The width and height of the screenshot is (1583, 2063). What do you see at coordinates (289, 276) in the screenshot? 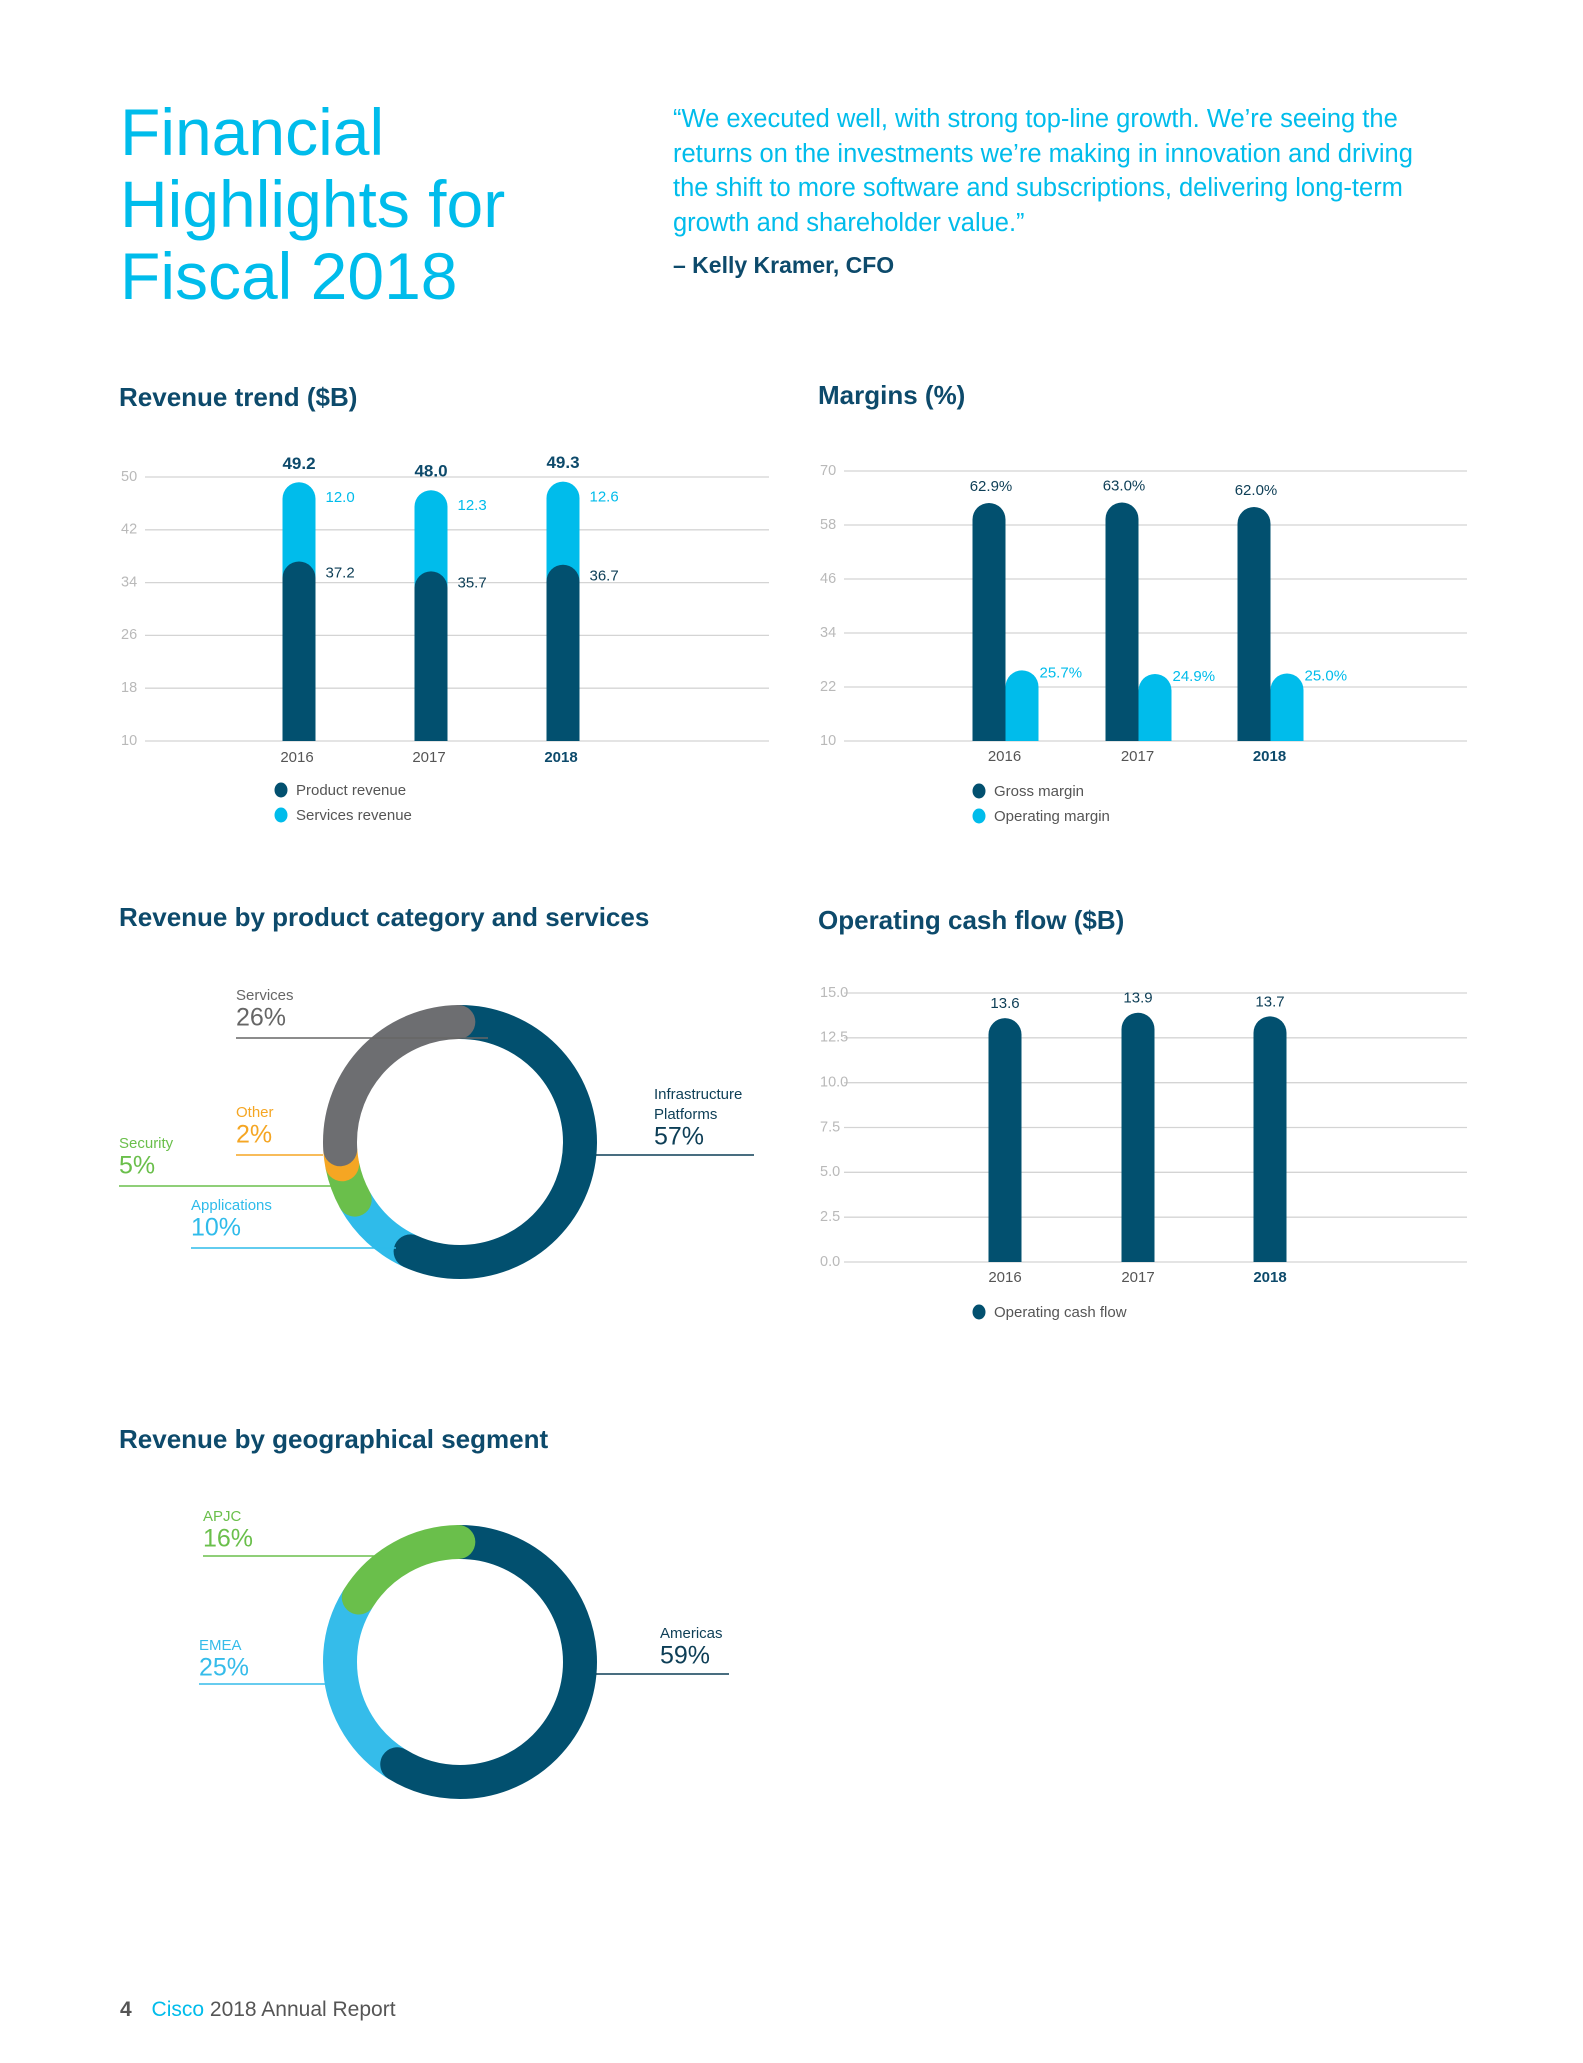
I see `title-line: Fiscal 2018` at bounding box center [289, 276].